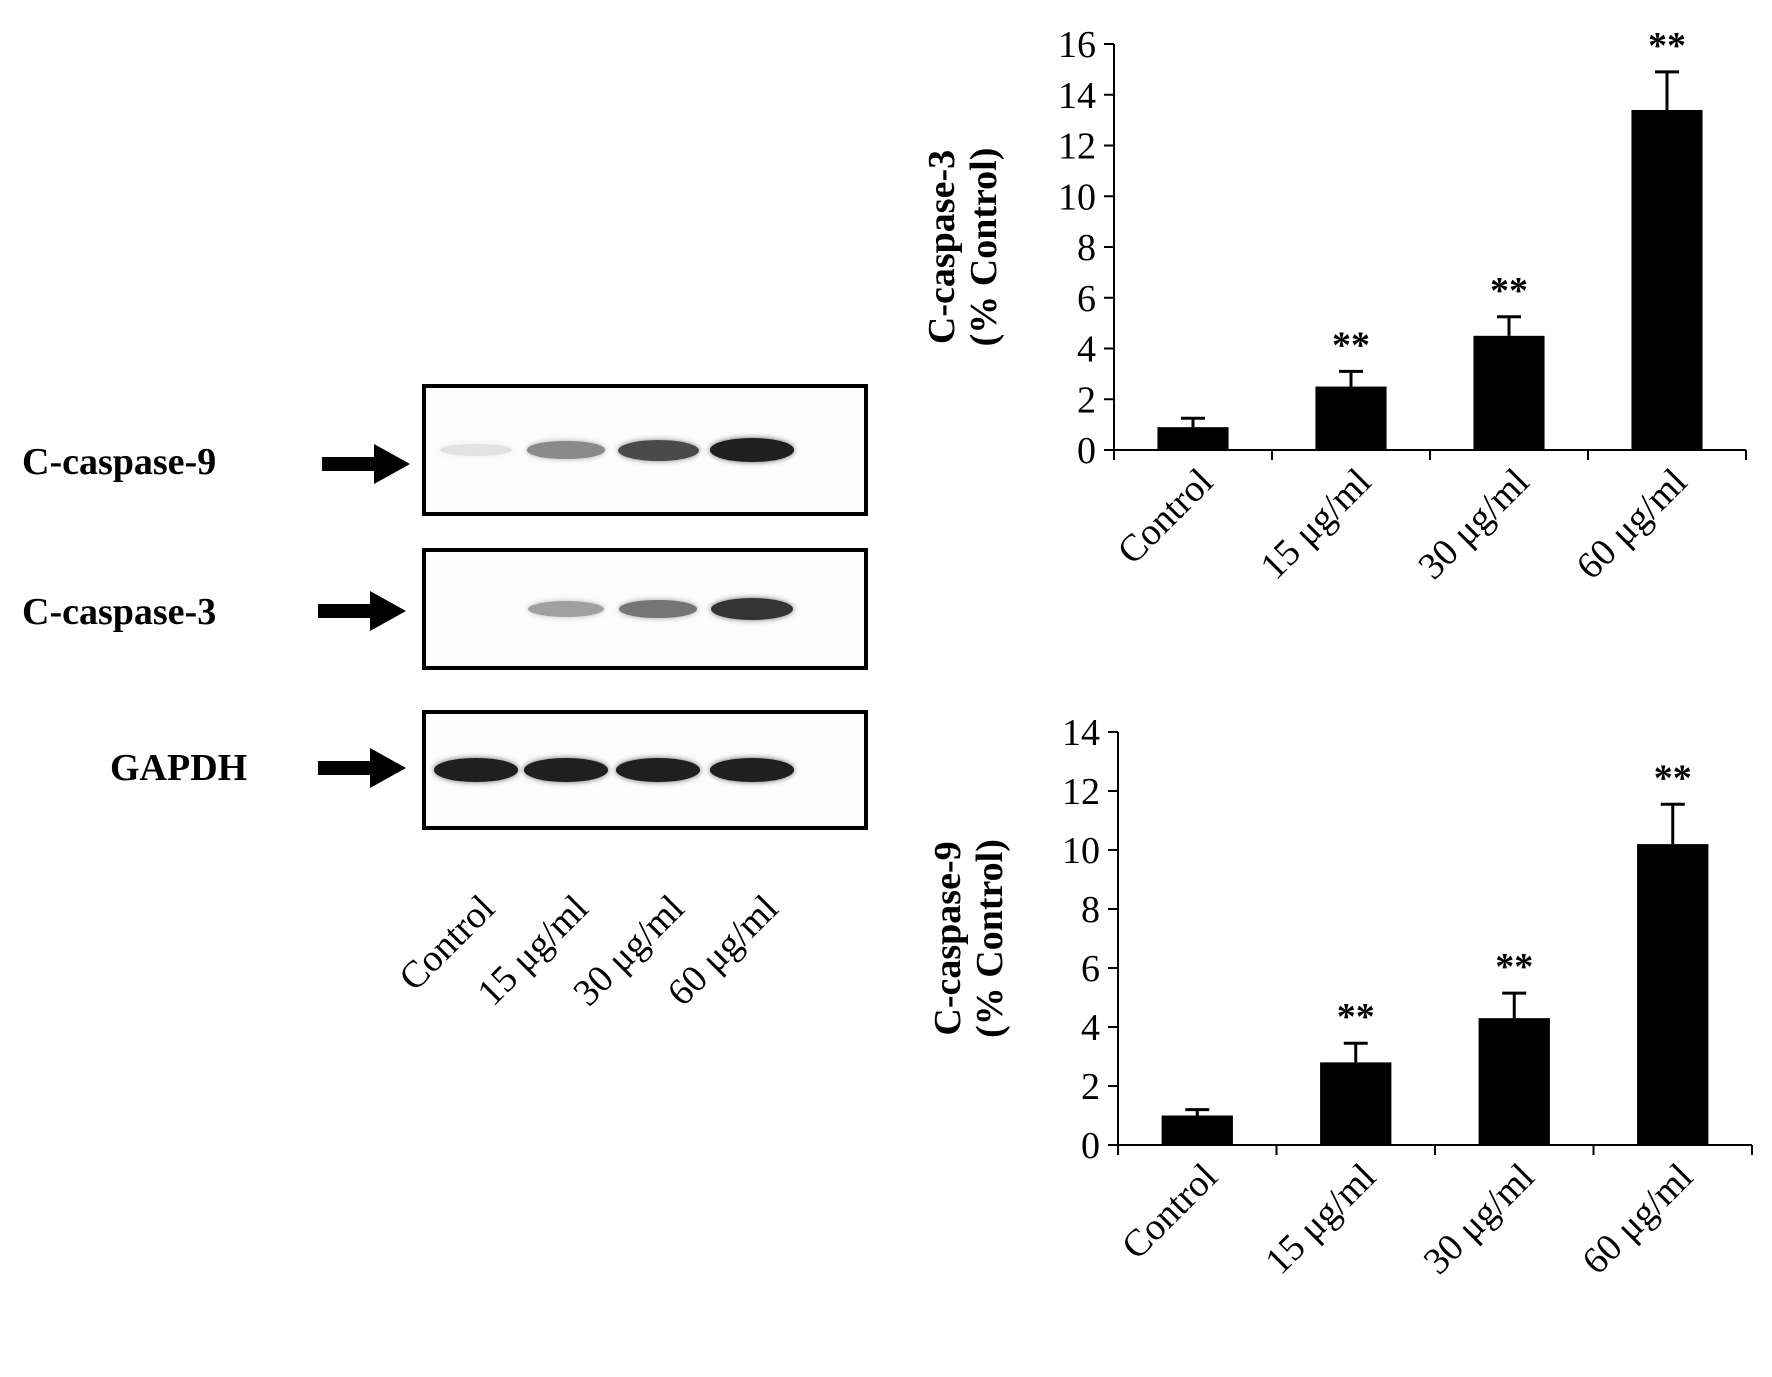  I want to click on blot-strip-gapdh, so click(645, 770).